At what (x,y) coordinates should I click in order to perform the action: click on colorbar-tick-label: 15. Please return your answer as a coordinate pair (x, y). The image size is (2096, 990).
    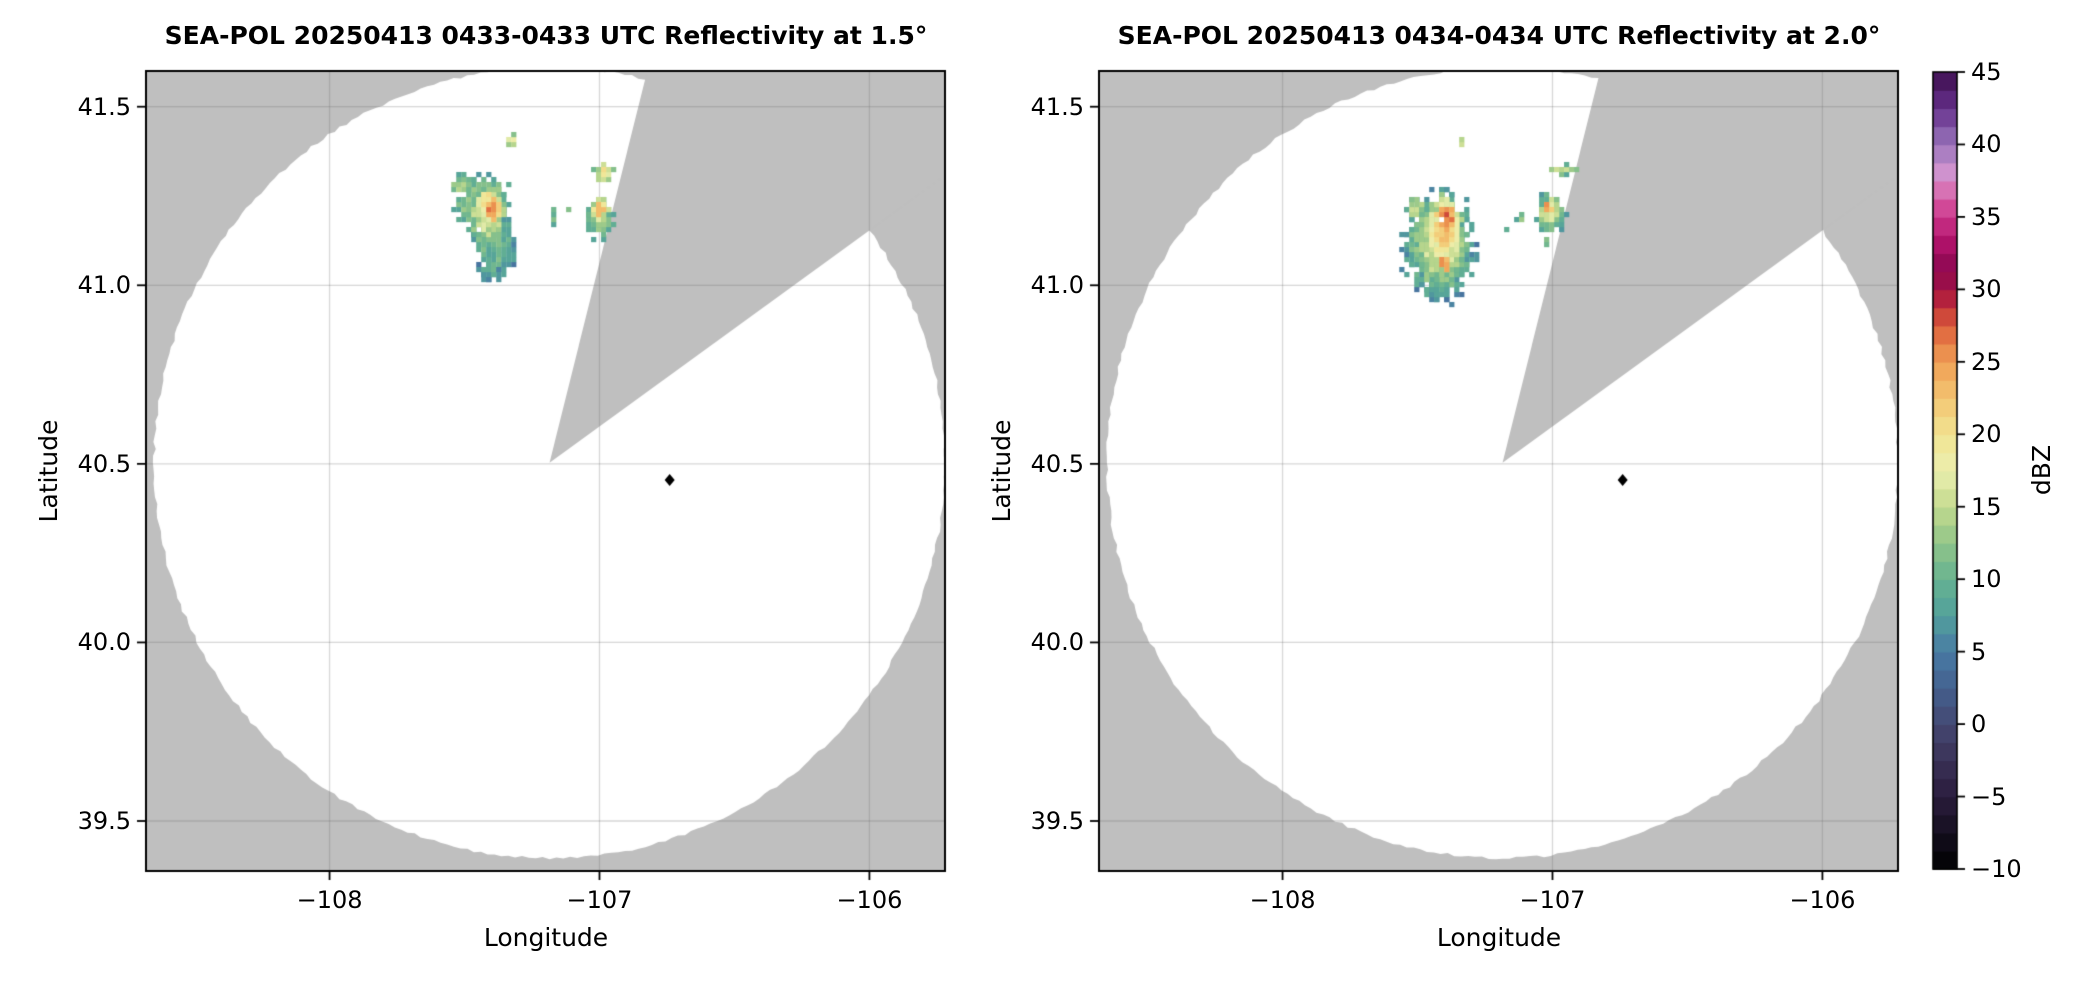
    Looking at the image, I should click on (1986, 506).